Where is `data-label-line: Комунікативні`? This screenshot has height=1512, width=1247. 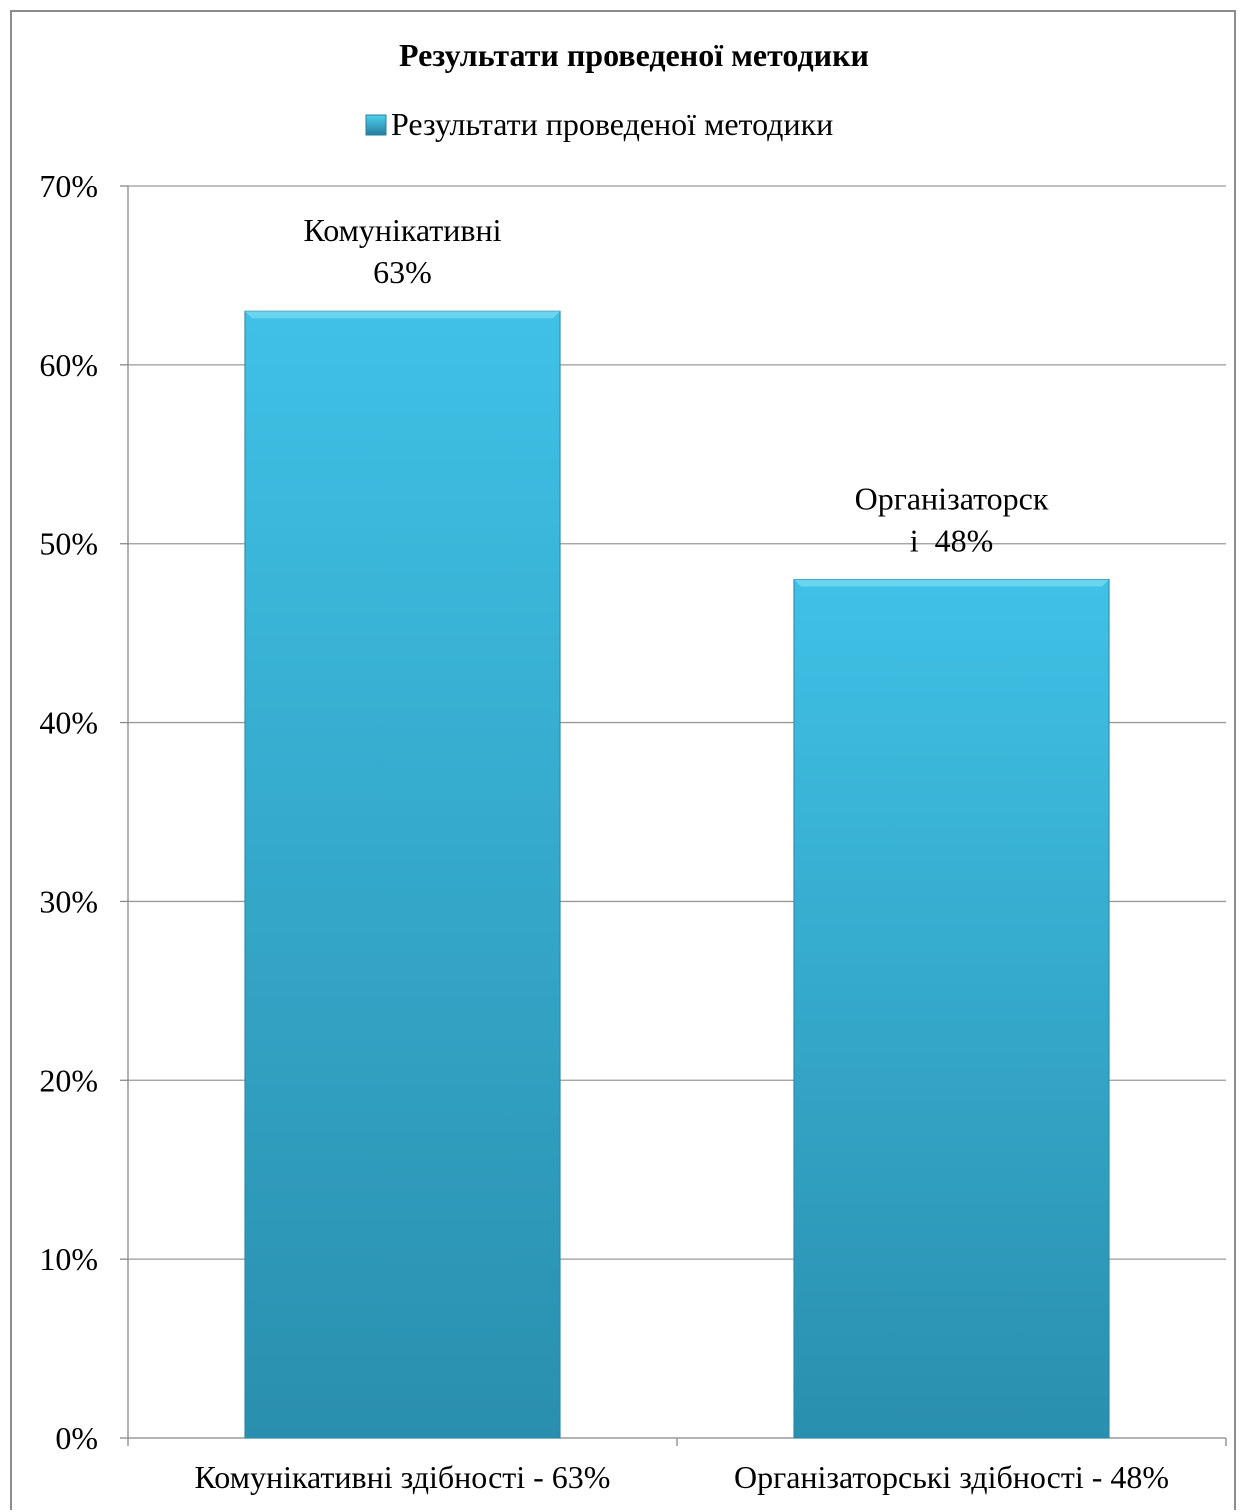 data-label-line: Комунікативні is located at coordinates (402, 230).